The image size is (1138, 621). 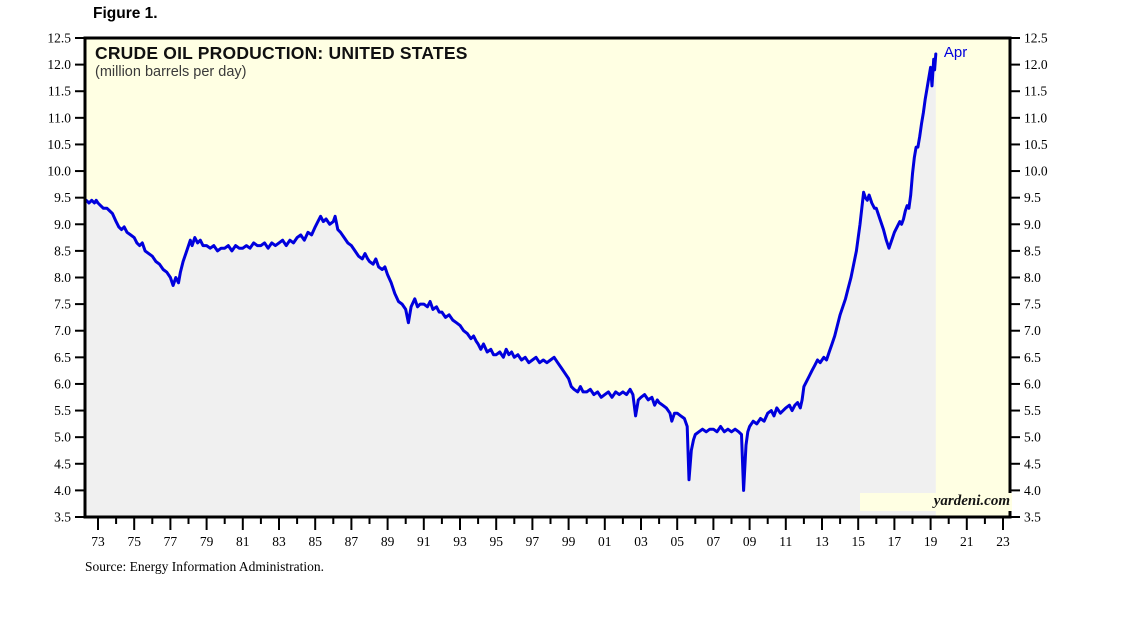 I want to click on y-tick-label-left: 8.5, so click(x=62, y=250).